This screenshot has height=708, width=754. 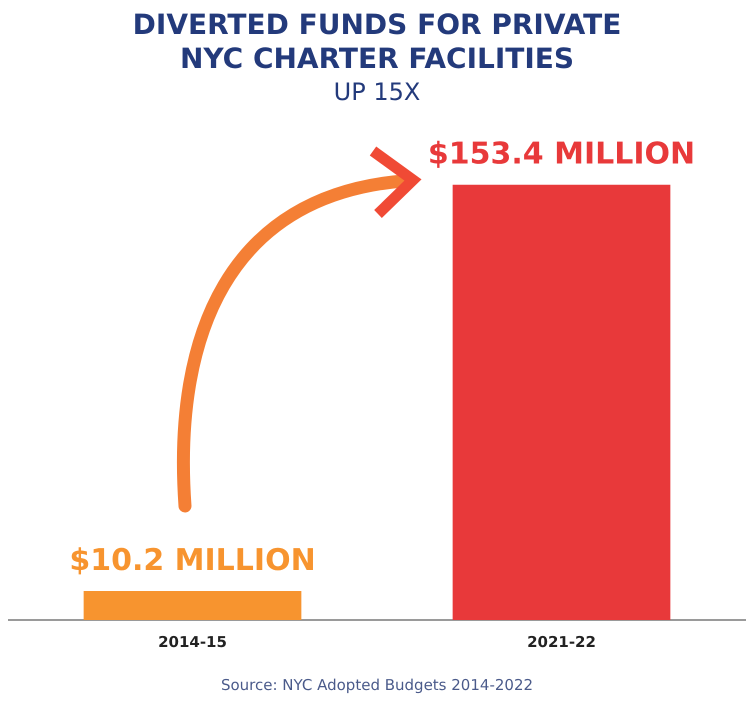 What do you see at coordinates (377, 42) in the screenshot?
I see `chart-title: DIVERTED FUNDS FOR PRIVATE NYC CHARTER FACILITIES` at bounding box center [377, 42].